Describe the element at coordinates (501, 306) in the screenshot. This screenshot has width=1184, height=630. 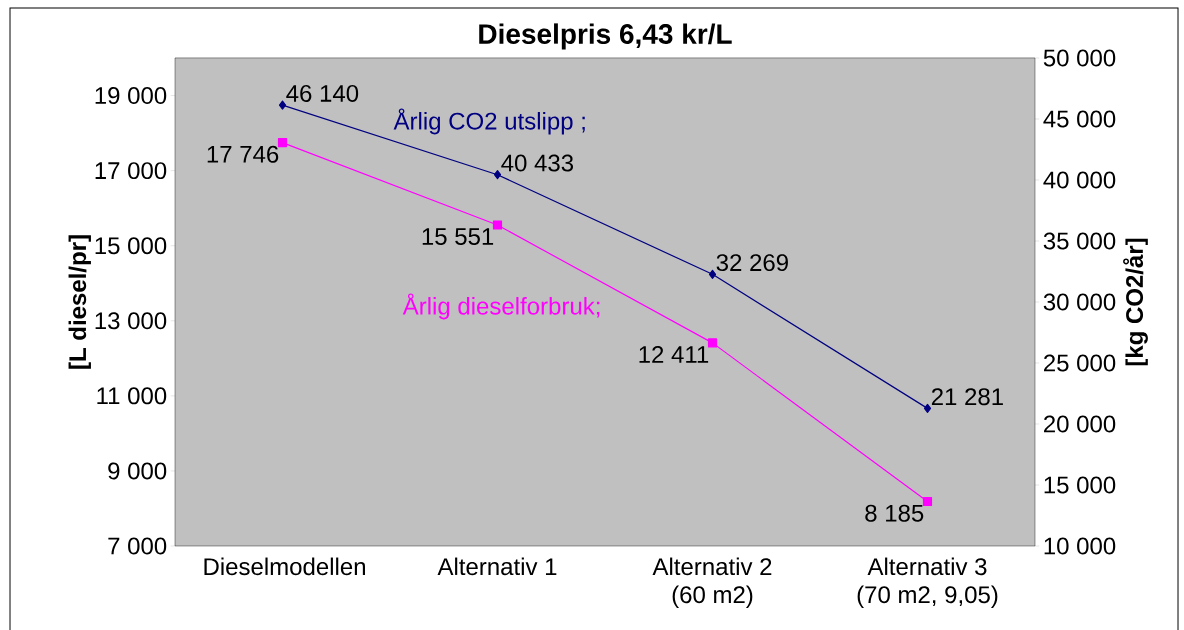
I see `series-label: Årlig dieselforbruk;` at that location.